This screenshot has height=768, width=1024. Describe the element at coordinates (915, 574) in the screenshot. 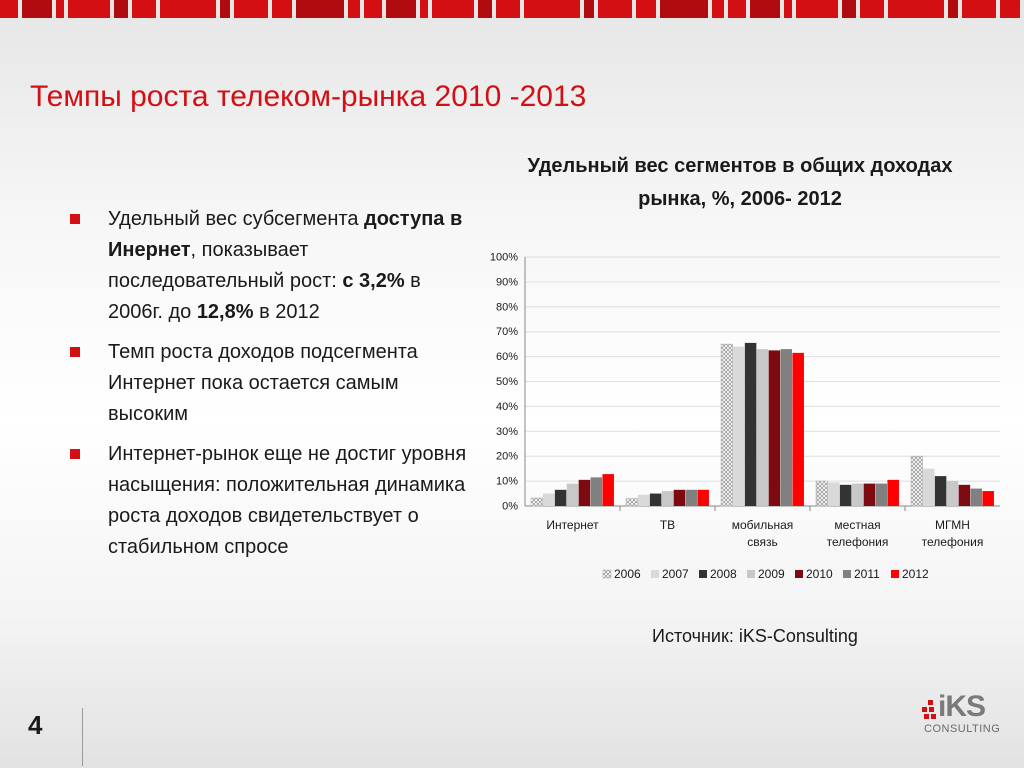

I see `legend-label: 2012` at that location.